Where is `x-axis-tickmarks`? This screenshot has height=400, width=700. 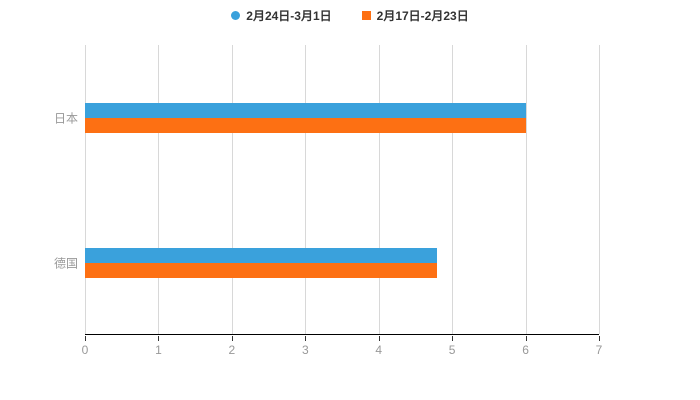 x-axis-tickmarks is located at coordinates (342, 339).